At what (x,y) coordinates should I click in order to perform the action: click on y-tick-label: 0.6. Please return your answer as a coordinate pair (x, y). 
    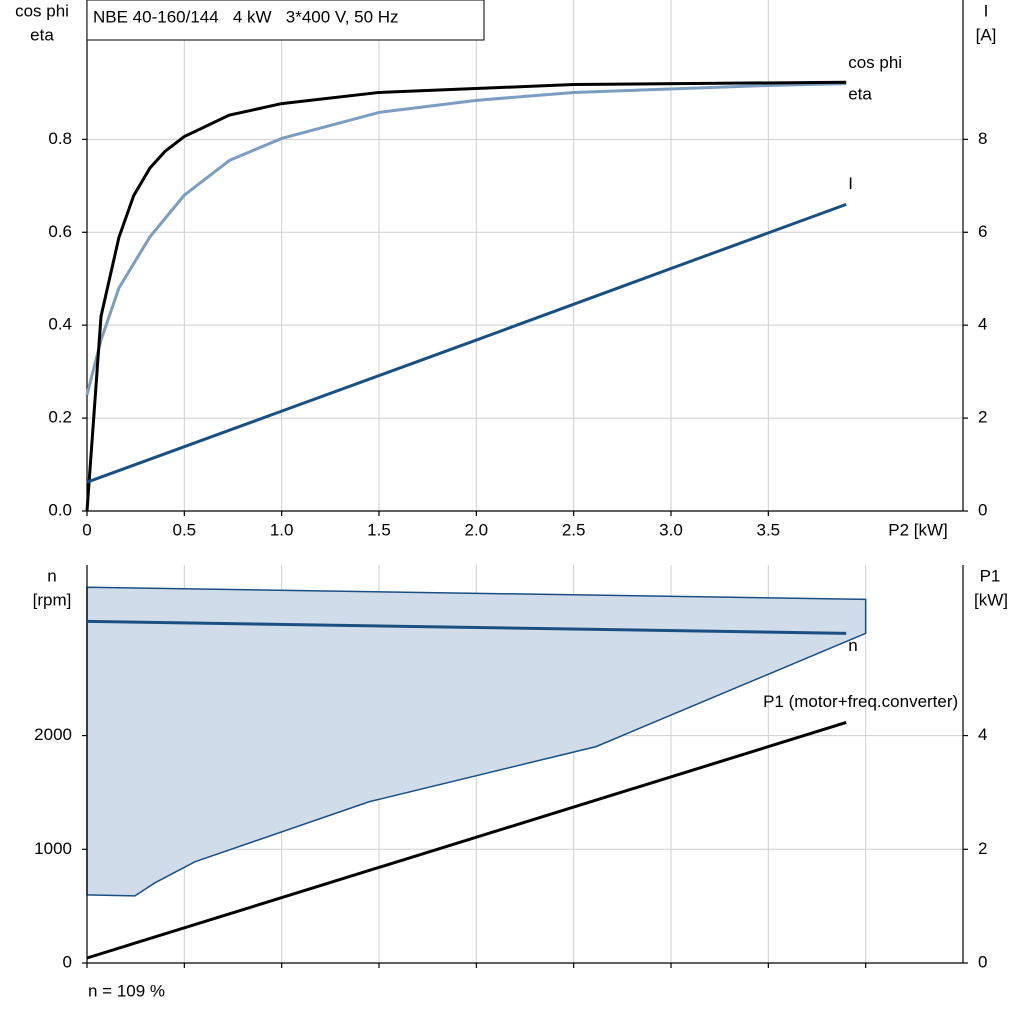
    Looking at the image, I should click on (60, 231).